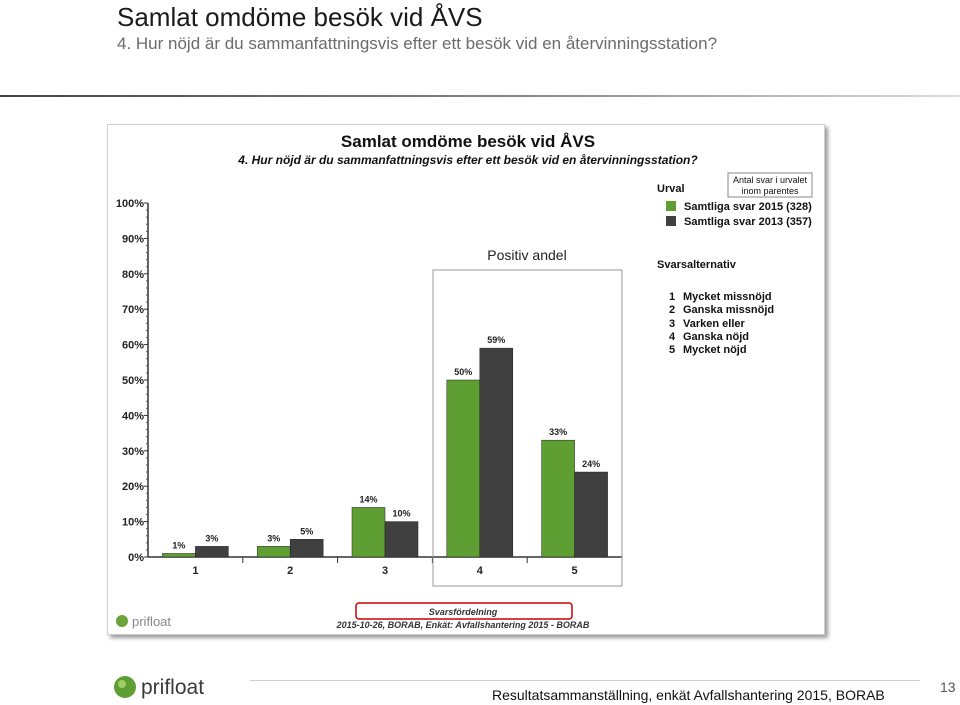 Image resolution: width=960 pixels, height=705 pixels. Describe the element at coordinates (770, 191) in the screenshot. I see `legend-note-line-2: inom parentes` at that location.